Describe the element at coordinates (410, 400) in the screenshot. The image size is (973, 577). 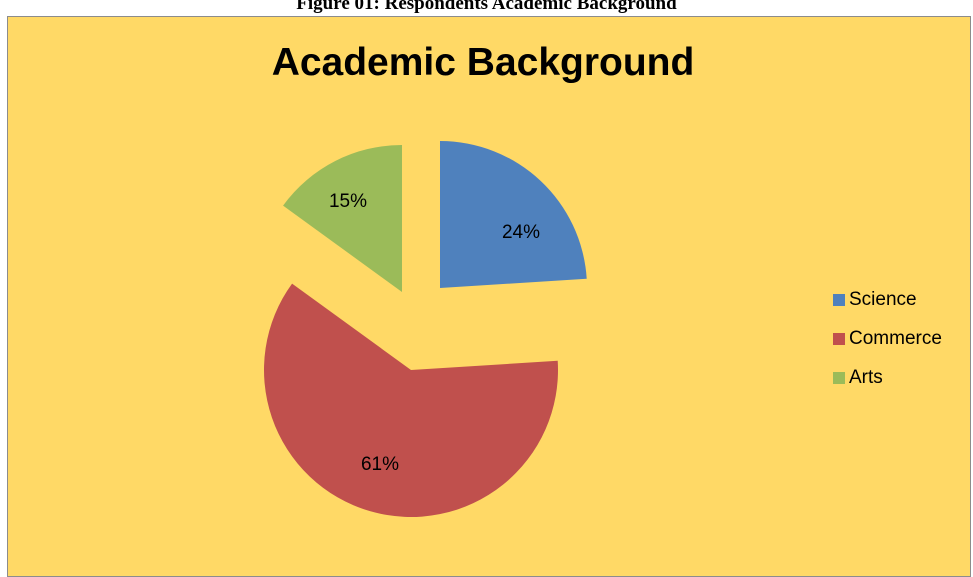
I see `pie-slice-commerce` at that location.